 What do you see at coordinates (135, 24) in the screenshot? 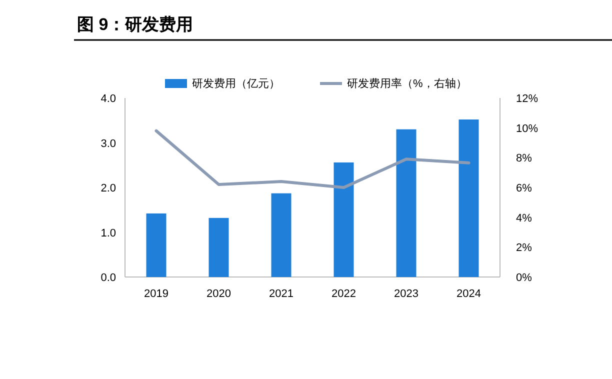
I see `chart-title: 图 9：研发费用` at bounding box center [135, 24].